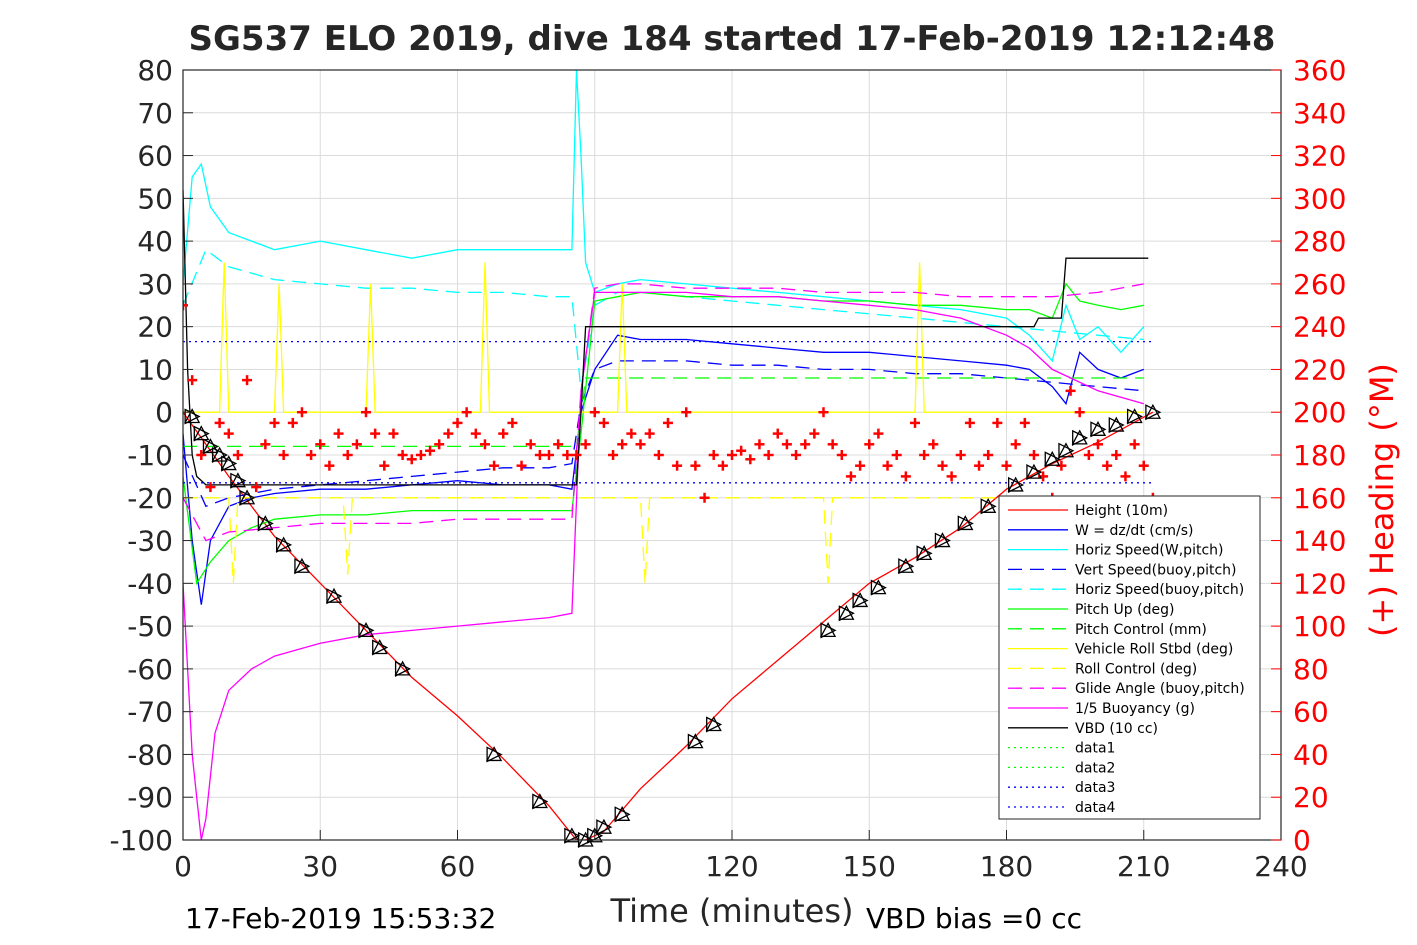  Describe the element at coordinates (1311, 712) in the screenshot. I see `right-tick-label: 60` at that location.